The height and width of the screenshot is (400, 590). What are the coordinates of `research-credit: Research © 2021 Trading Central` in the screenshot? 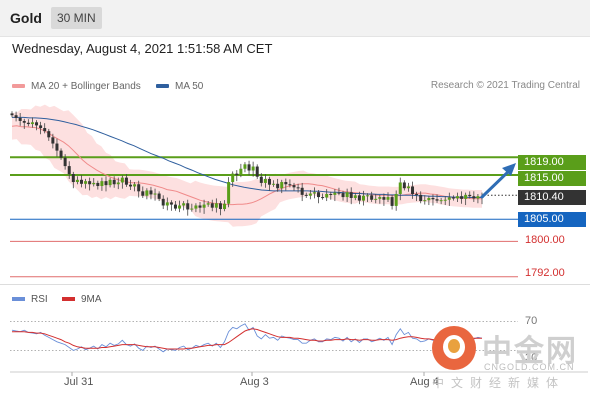 It's located at (505, 85).